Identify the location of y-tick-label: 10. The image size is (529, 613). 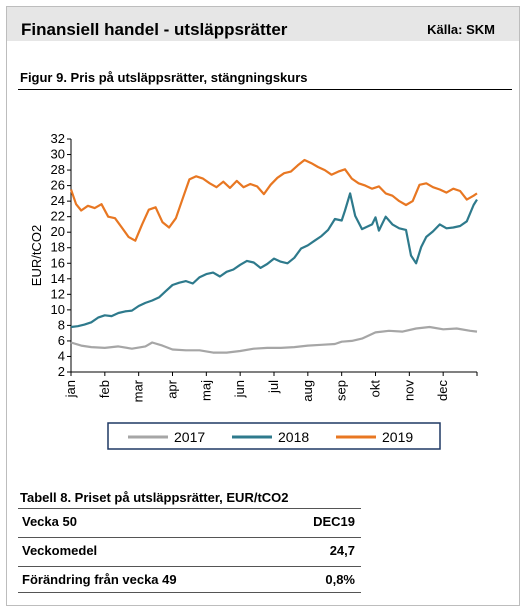
(58, 309).